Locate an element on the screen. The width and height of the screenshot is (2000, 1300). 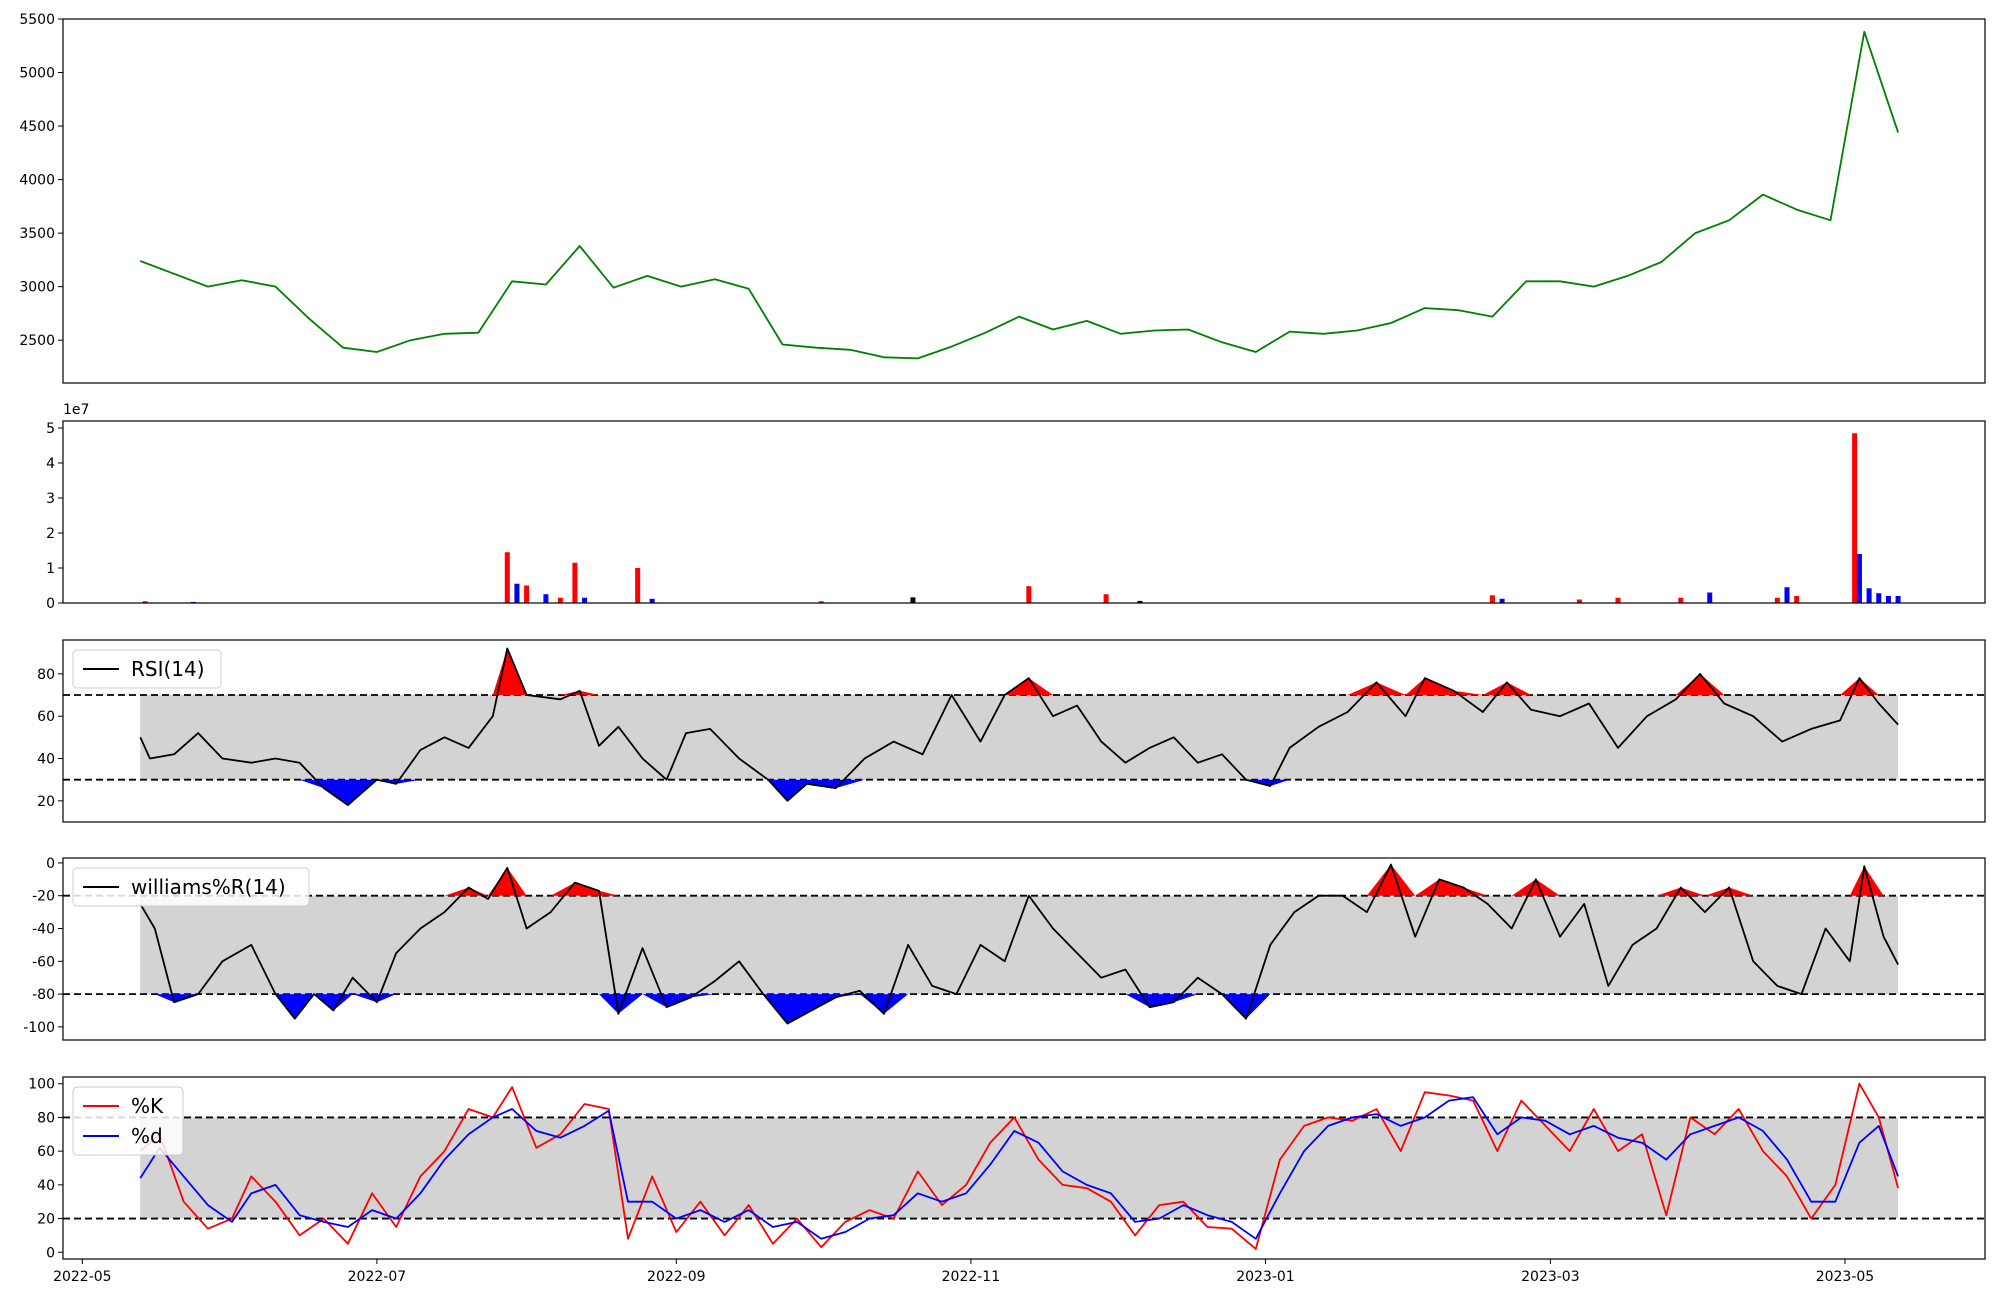
y-tick-label: 1 is located at coordinates (50, 569).